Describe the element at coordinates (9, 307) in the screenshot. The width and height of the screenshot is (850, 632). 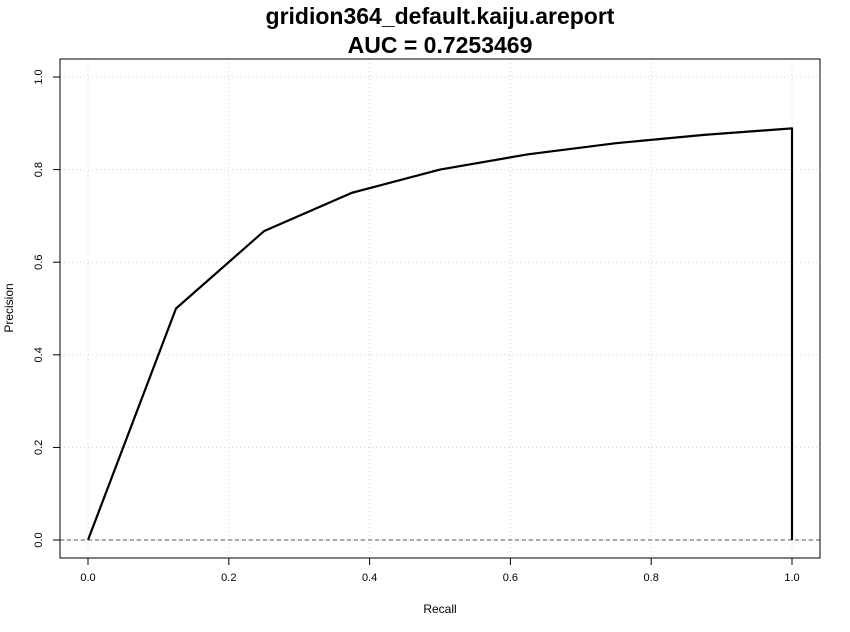
I see `y-axis-label: Precision` at that location.